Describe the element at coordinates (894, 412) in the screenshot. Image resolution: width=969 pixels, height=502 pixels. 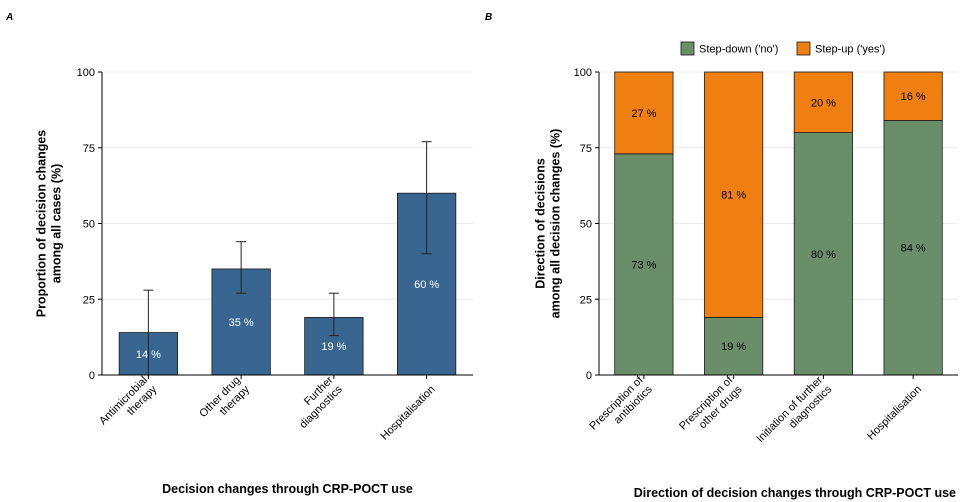
I see `panel-b-x-tick-label: Hospitalisation` at that location.